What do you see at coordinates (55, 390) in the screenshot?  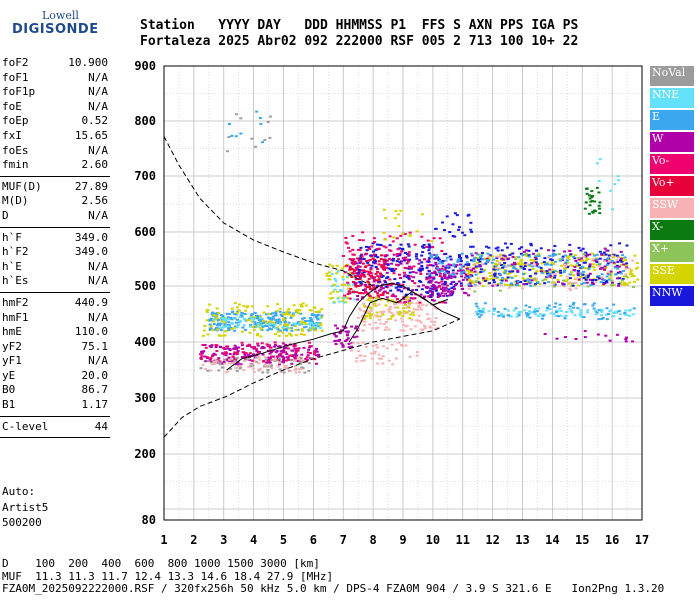 I see `param-row: B0 86.7` at bounding box center [55, 390].